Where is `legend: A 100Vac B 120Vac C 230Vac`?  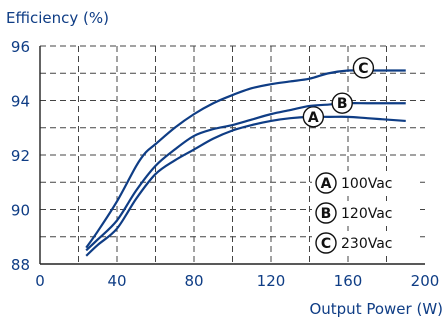
legend: A 100Vac B 120Vac C 230Vac is located at coordinates (364, 213).